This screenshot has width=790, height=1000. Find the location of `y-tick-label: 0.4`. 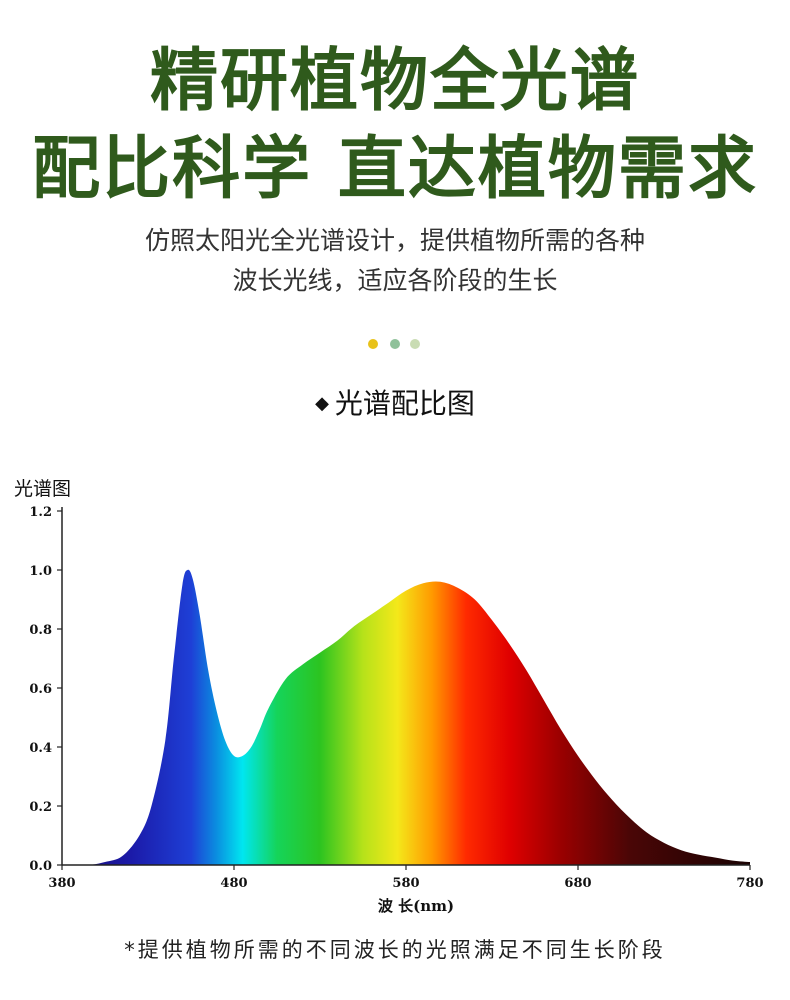

y-tick-label: 0.4 is located at coordinates (40, 748).